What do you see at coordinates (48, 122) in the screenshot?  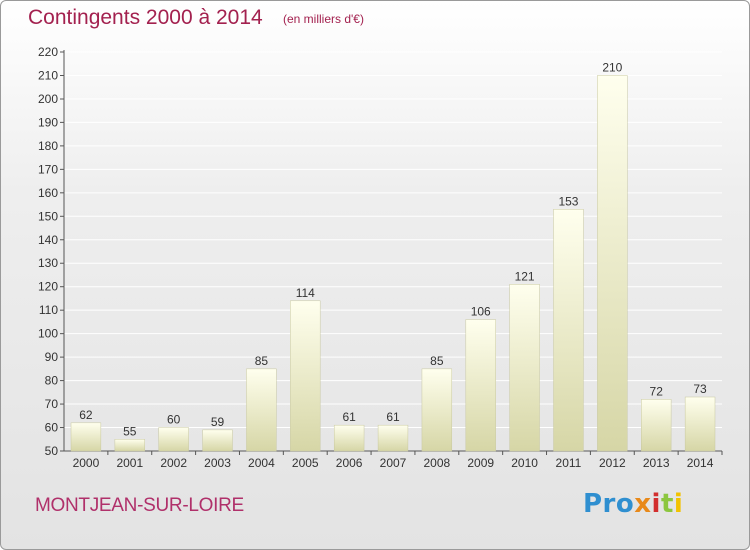 I see `y-tick-label: 190` at bounding box center [48, 122].